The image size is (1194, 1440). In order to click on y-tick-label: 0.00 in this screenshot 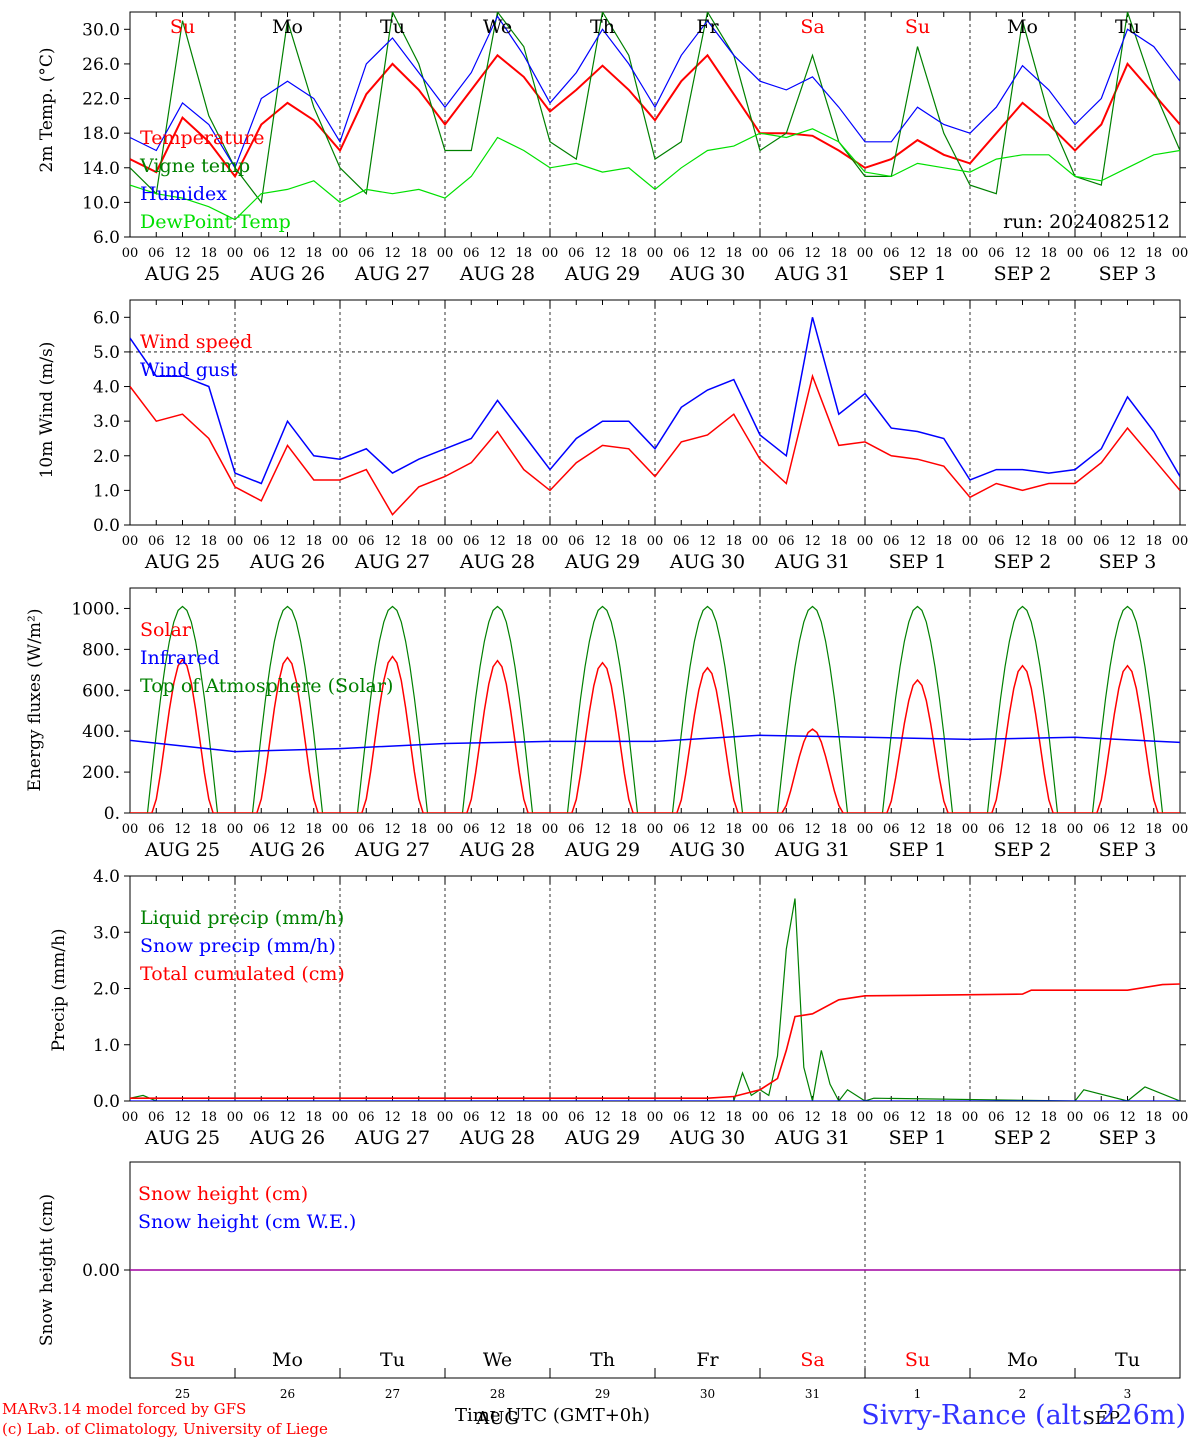, I will do `click(101, 1271)`.